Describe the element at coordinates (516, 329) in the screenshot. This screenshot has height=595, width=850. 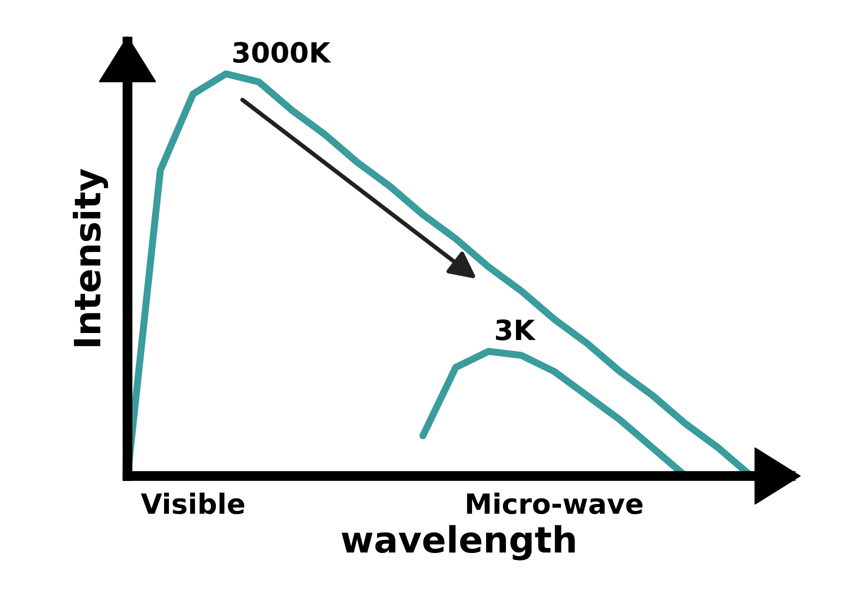
I see `series-label: 3K` at that location.